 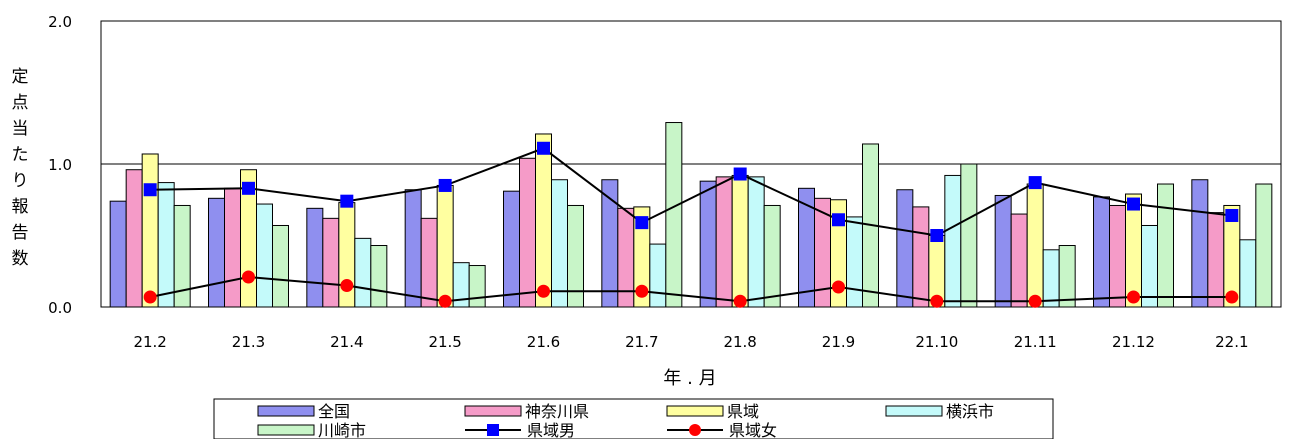 What do you see at coordinates (60, 22) in the screenshot?
I see `y-tick-label: 2.0` at bounding box center [60, 22].